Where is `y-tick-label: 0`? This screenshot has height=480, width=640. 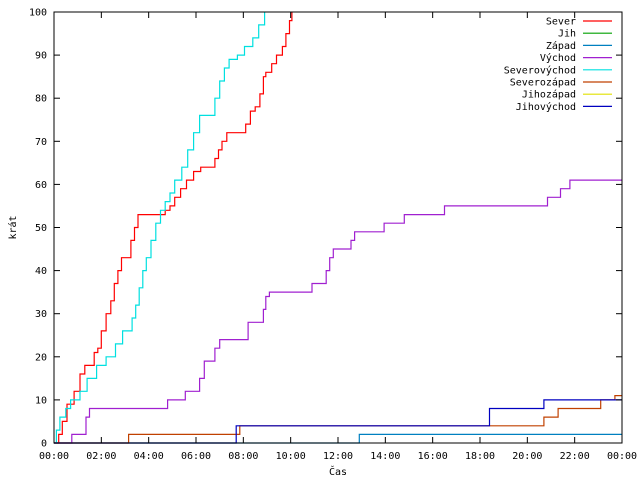 y-tick-label: 0 is located at coordinates (44, 444).